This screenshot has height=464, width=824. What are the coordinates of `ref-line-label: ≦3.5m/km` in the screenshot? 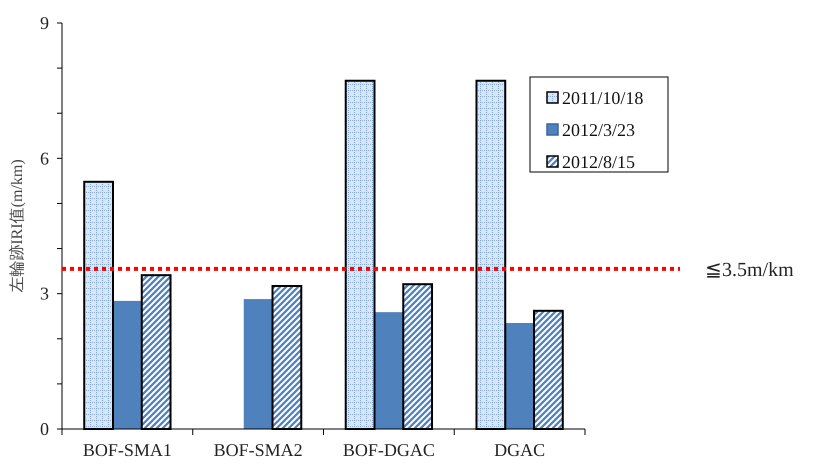 It's located at (749, 269).